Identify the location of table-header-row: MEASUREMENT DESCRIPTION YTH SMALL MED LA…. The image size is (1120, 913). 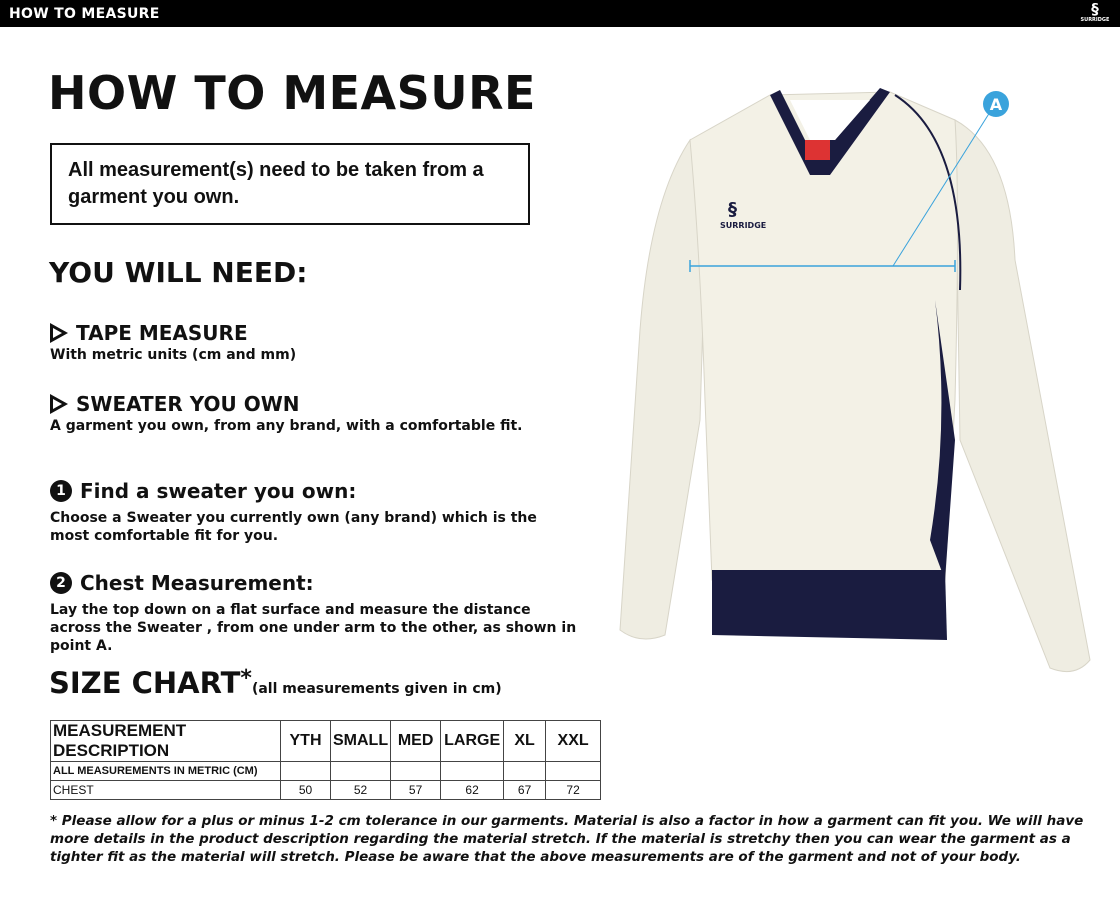
(326, 741).